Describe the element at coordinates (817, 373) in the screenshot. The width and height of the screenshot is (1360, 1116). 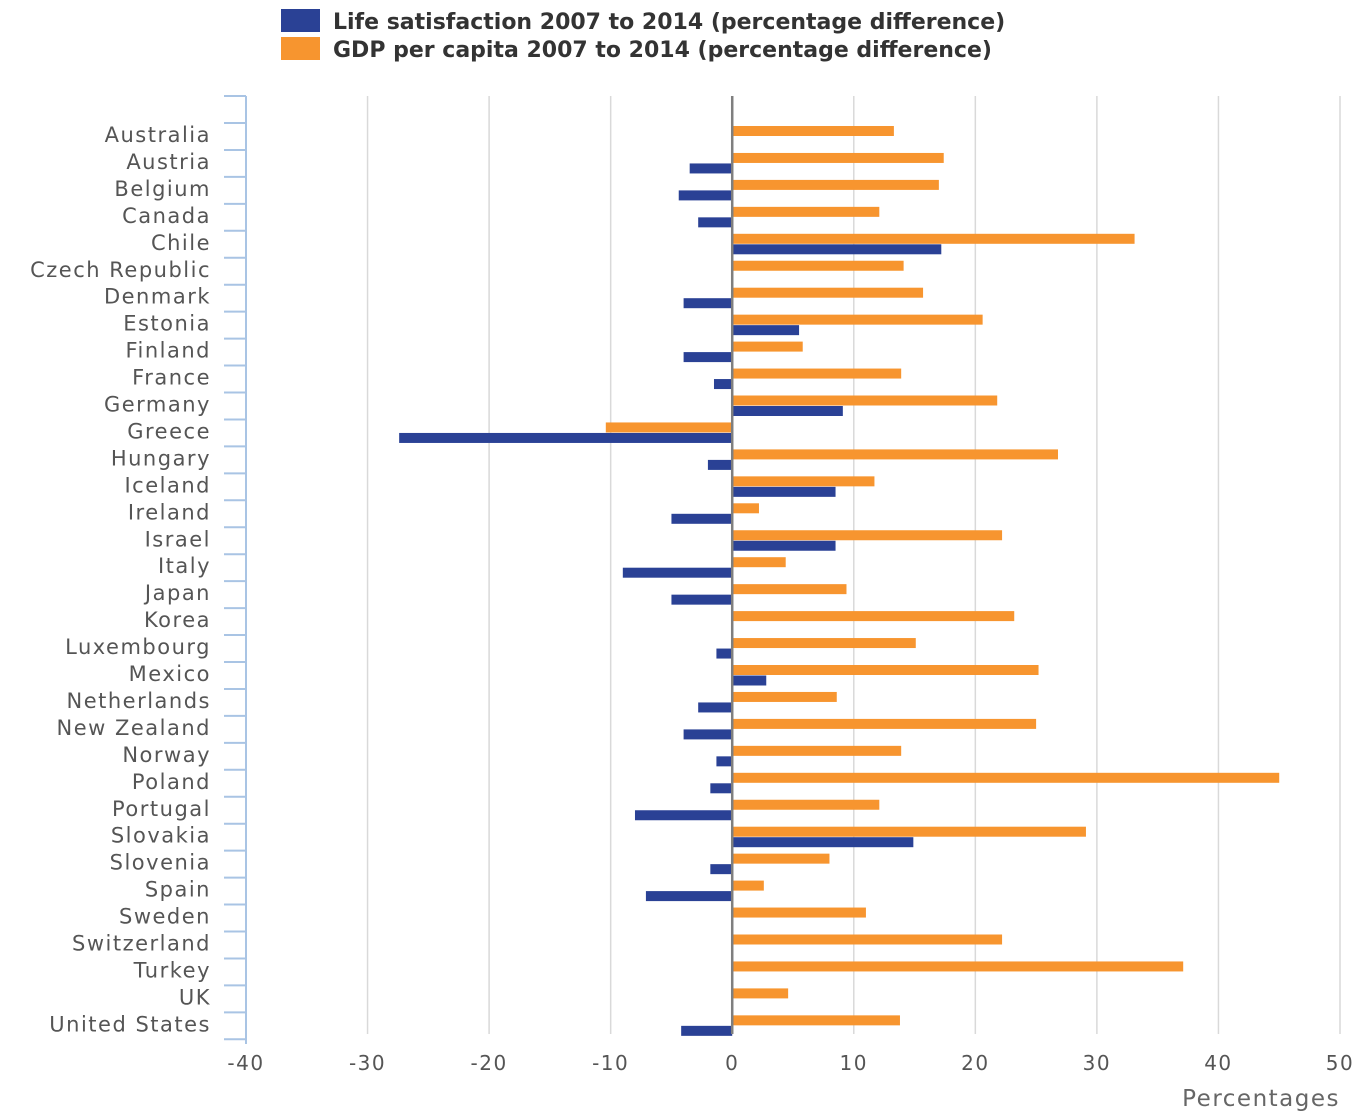
I see `bar-france-gdp-per-capita` at that location.